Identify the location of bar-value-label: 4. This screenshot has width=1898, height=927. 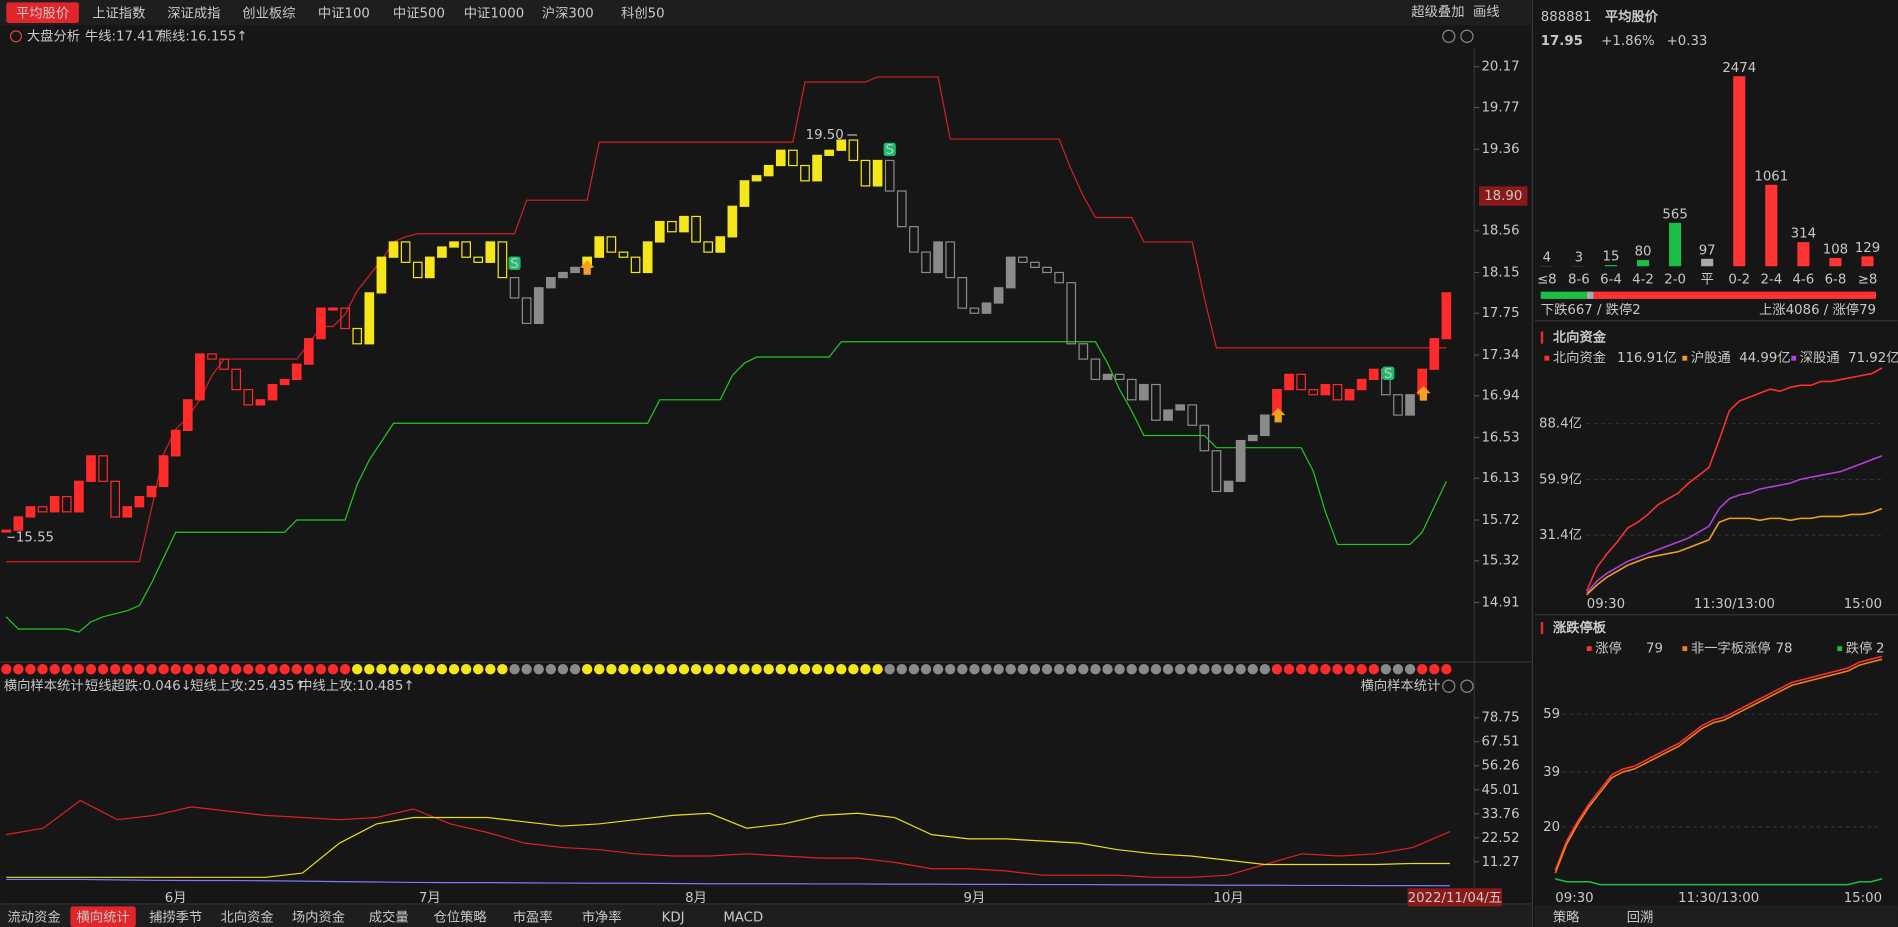
(1547, 257).